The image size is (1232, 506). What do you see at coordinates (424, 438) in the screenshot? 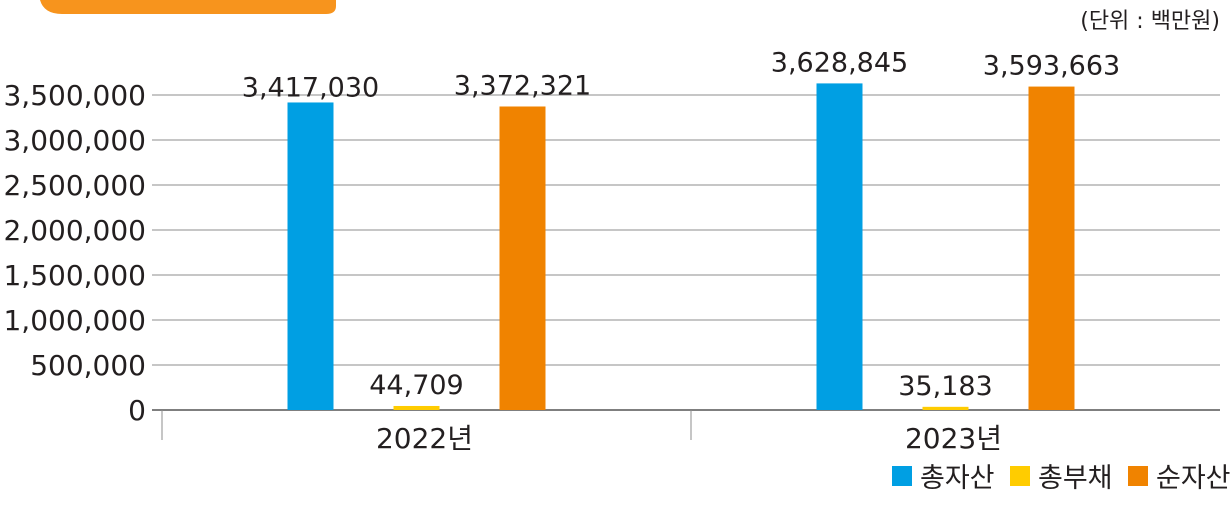
I see `x-category-label: 2022년` at bounding box center [424, 438].